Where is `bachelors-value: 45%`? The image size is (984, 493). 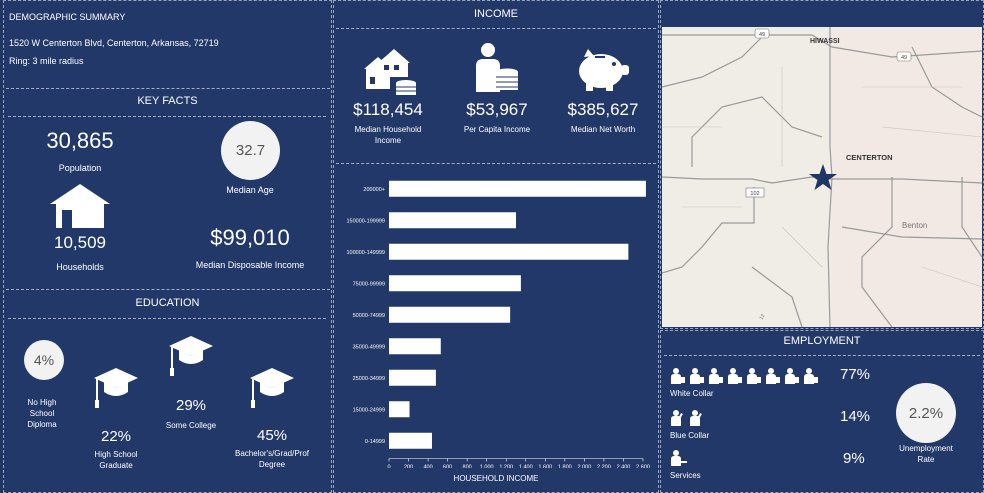 bachelors-value: 45% is located at coordinates (272, 435).